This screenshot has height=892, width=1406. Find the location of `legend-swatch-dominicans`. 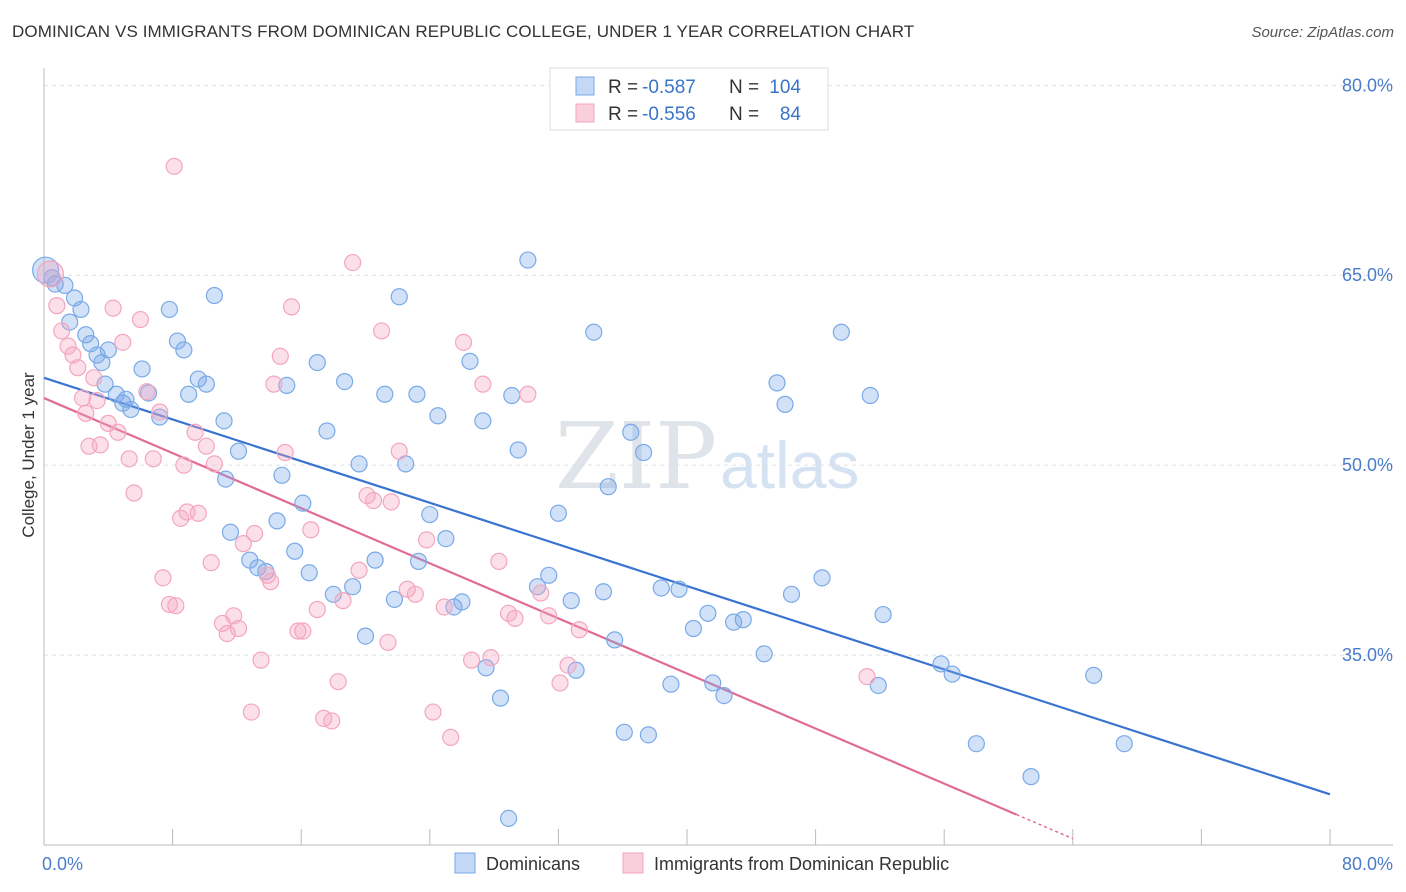

legend-swatch-dominicans is located at coordinates (585, 86).